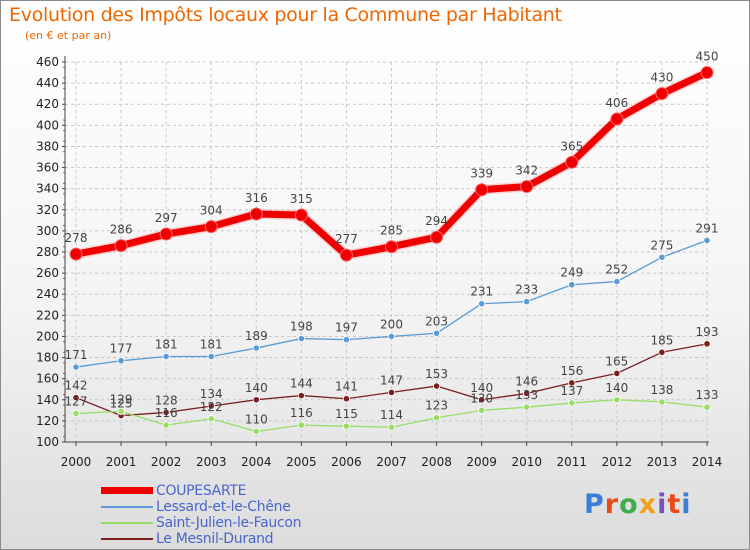 The image size is (750, 550). Describe the element at coordinates (661, 390) in the screenshot. I see `data-label: 138` at that location.